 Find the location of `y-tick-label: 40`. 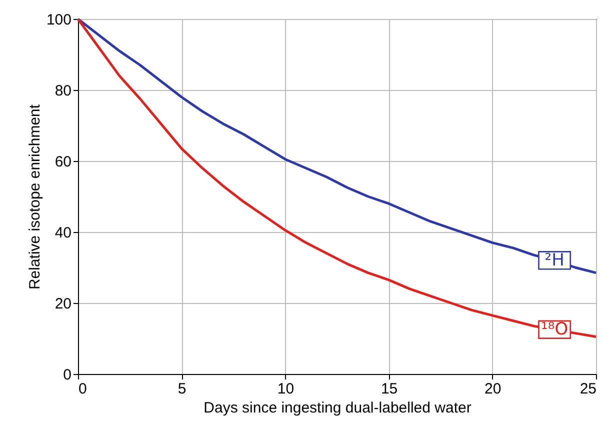

y-tick-label: 40 is located at coordinates (63, 233).